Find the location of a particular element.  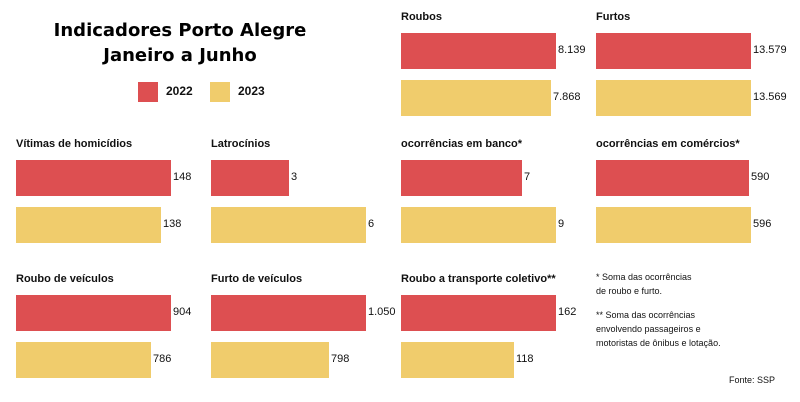

panel-3-bar-2022 is located at coordinates (93, 178).